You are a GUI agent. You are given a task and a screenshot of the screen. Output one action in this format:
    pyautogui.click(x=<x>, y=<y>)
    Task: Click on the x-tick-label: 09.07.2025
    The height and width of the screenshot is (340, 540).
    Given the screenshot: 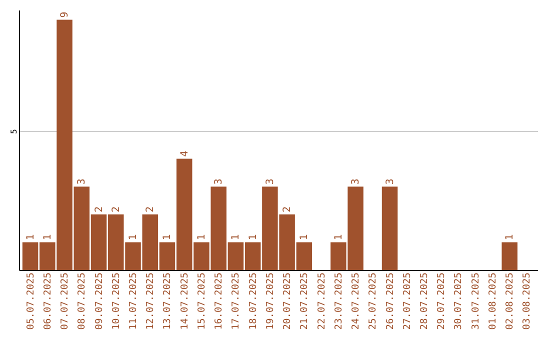 What is the action you would take?
    pyautogui.click(x=99, y=301)
    